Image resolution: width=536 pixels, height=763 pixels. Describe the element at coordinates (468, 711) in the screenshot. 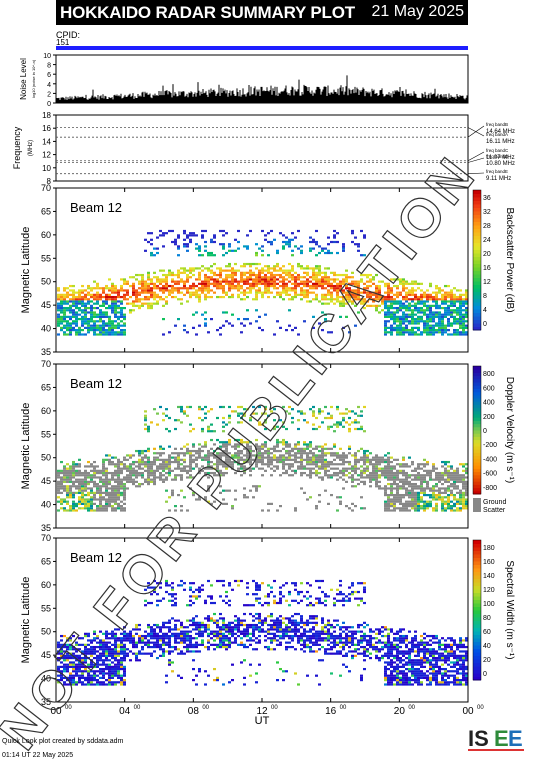

I see `time-tick-label: 00` at that location.